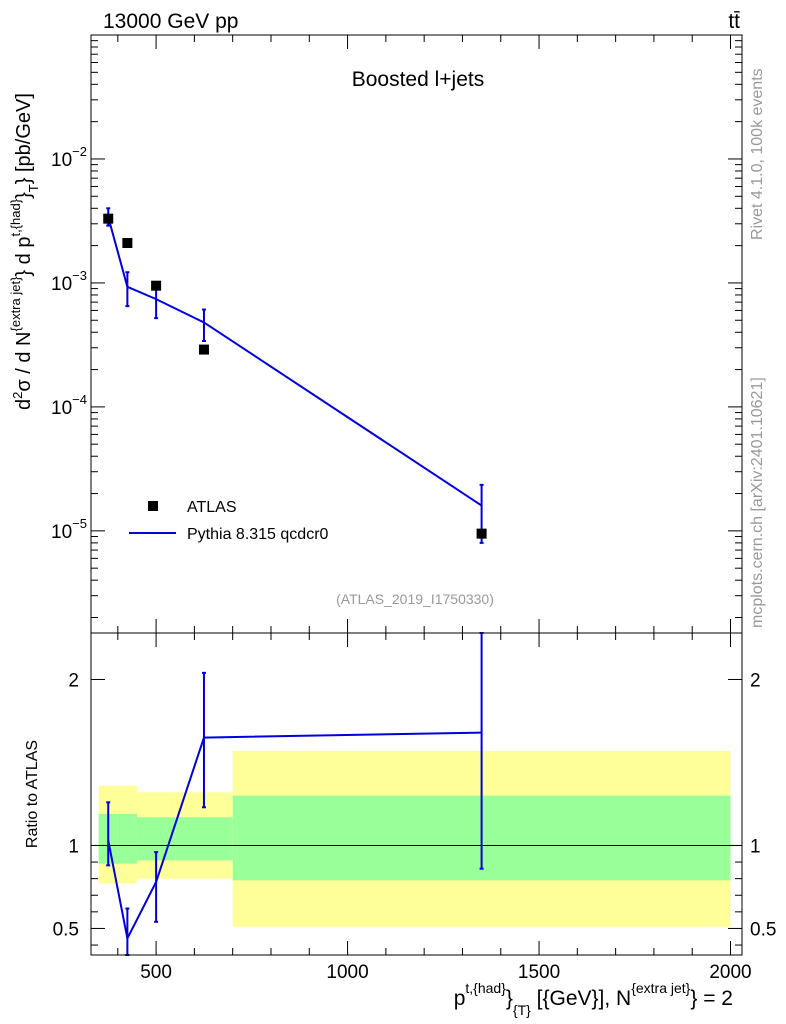  Describe the element at coordinates (755, 680) in the screenshot. I see `ratio-y-tick-label-right: 2` at that location.